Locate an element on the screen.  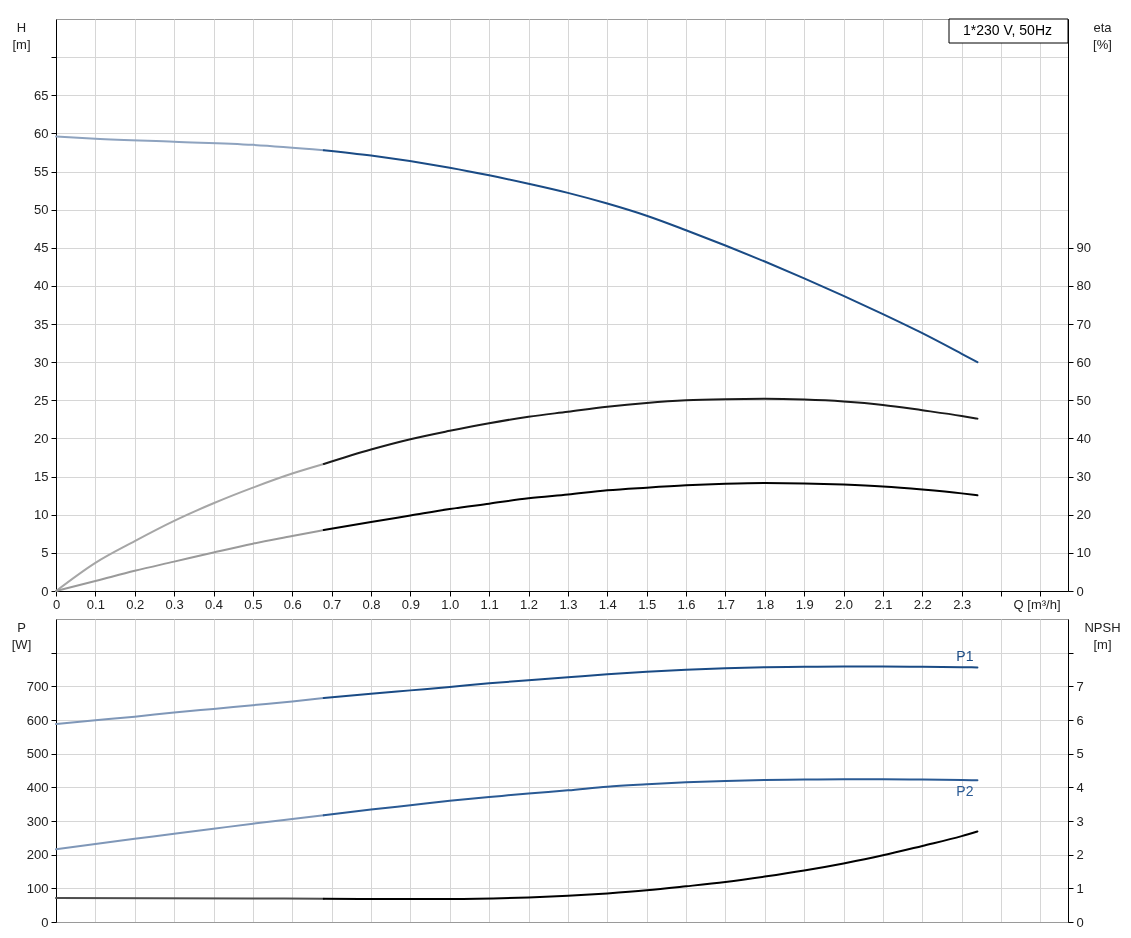
y-tick-label: 15 is located at coordinates (41, 477).